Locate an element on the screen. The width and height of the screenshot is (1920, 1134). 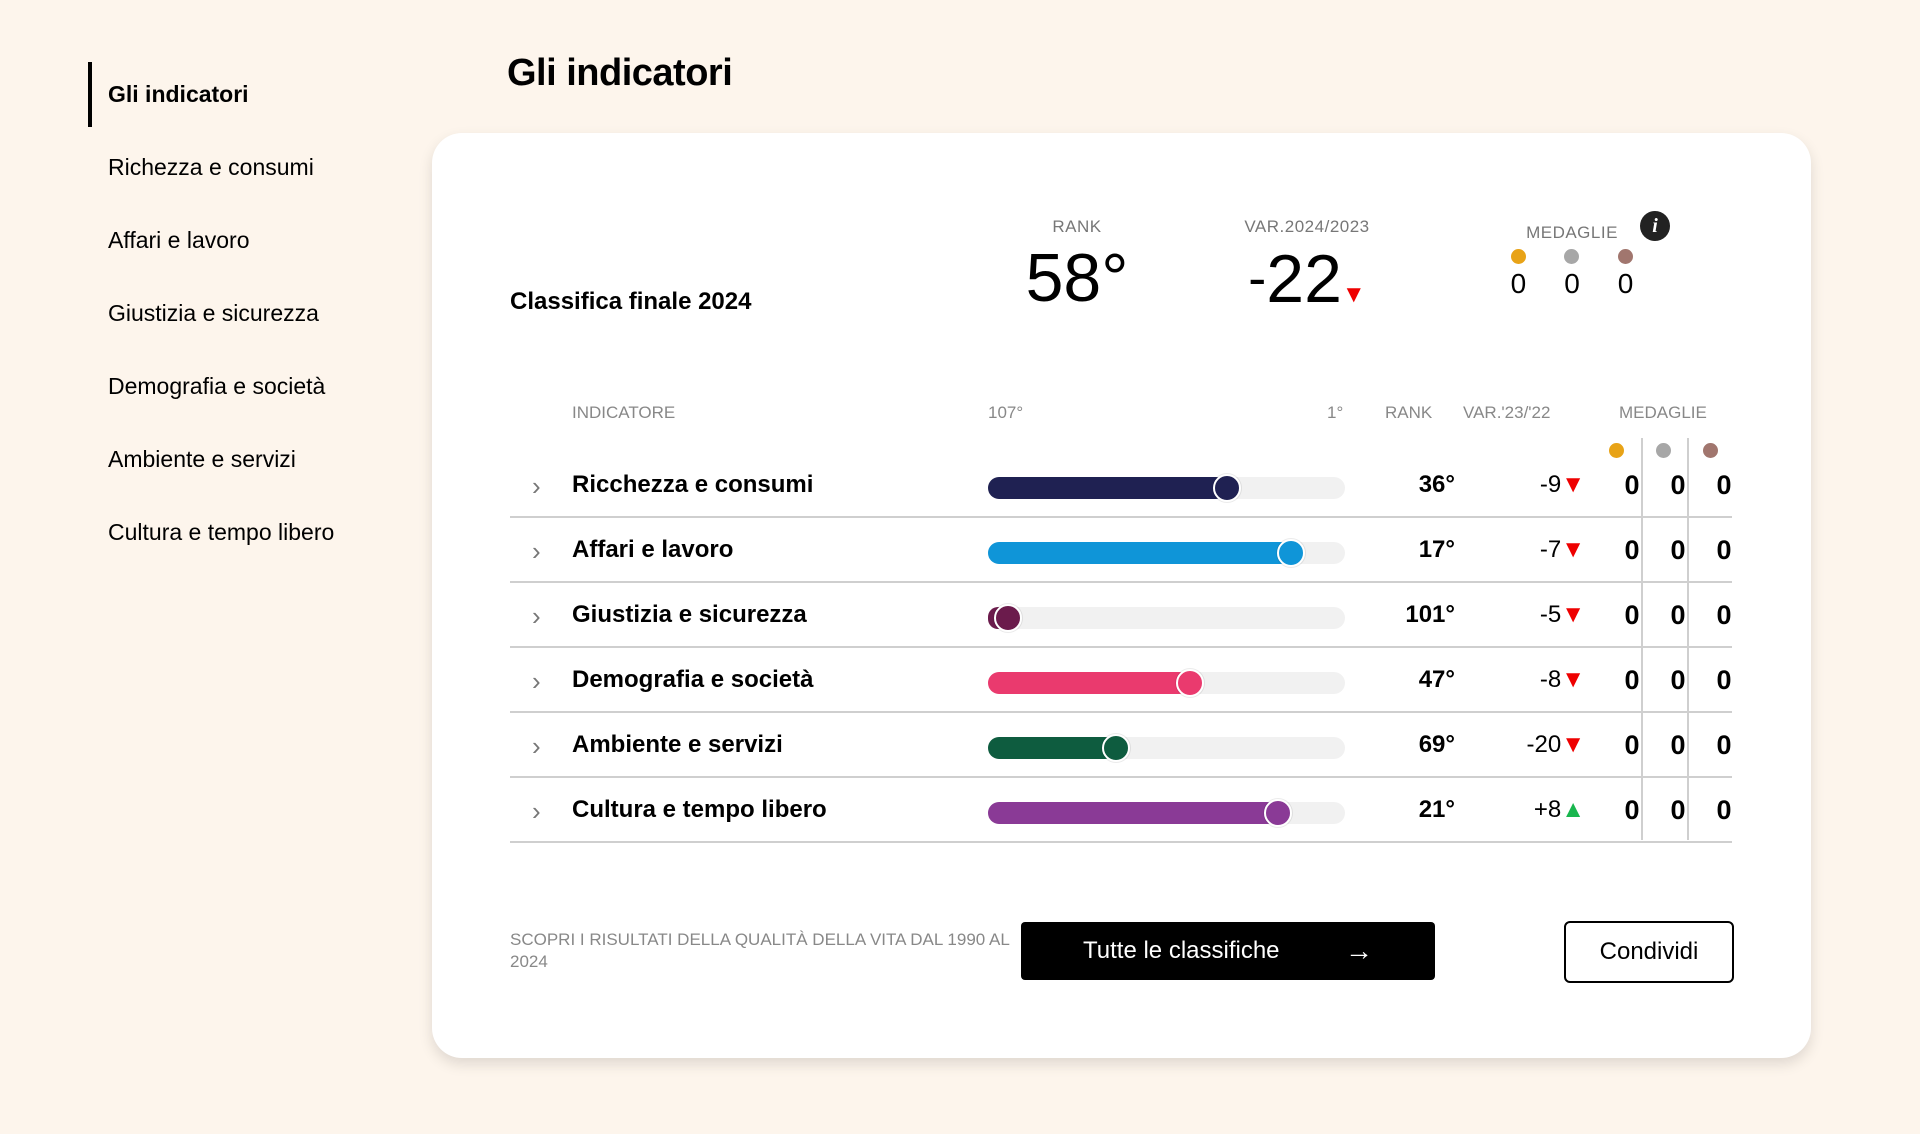
indicator-variation: -5▼ is located at coordinates (1527, 615).